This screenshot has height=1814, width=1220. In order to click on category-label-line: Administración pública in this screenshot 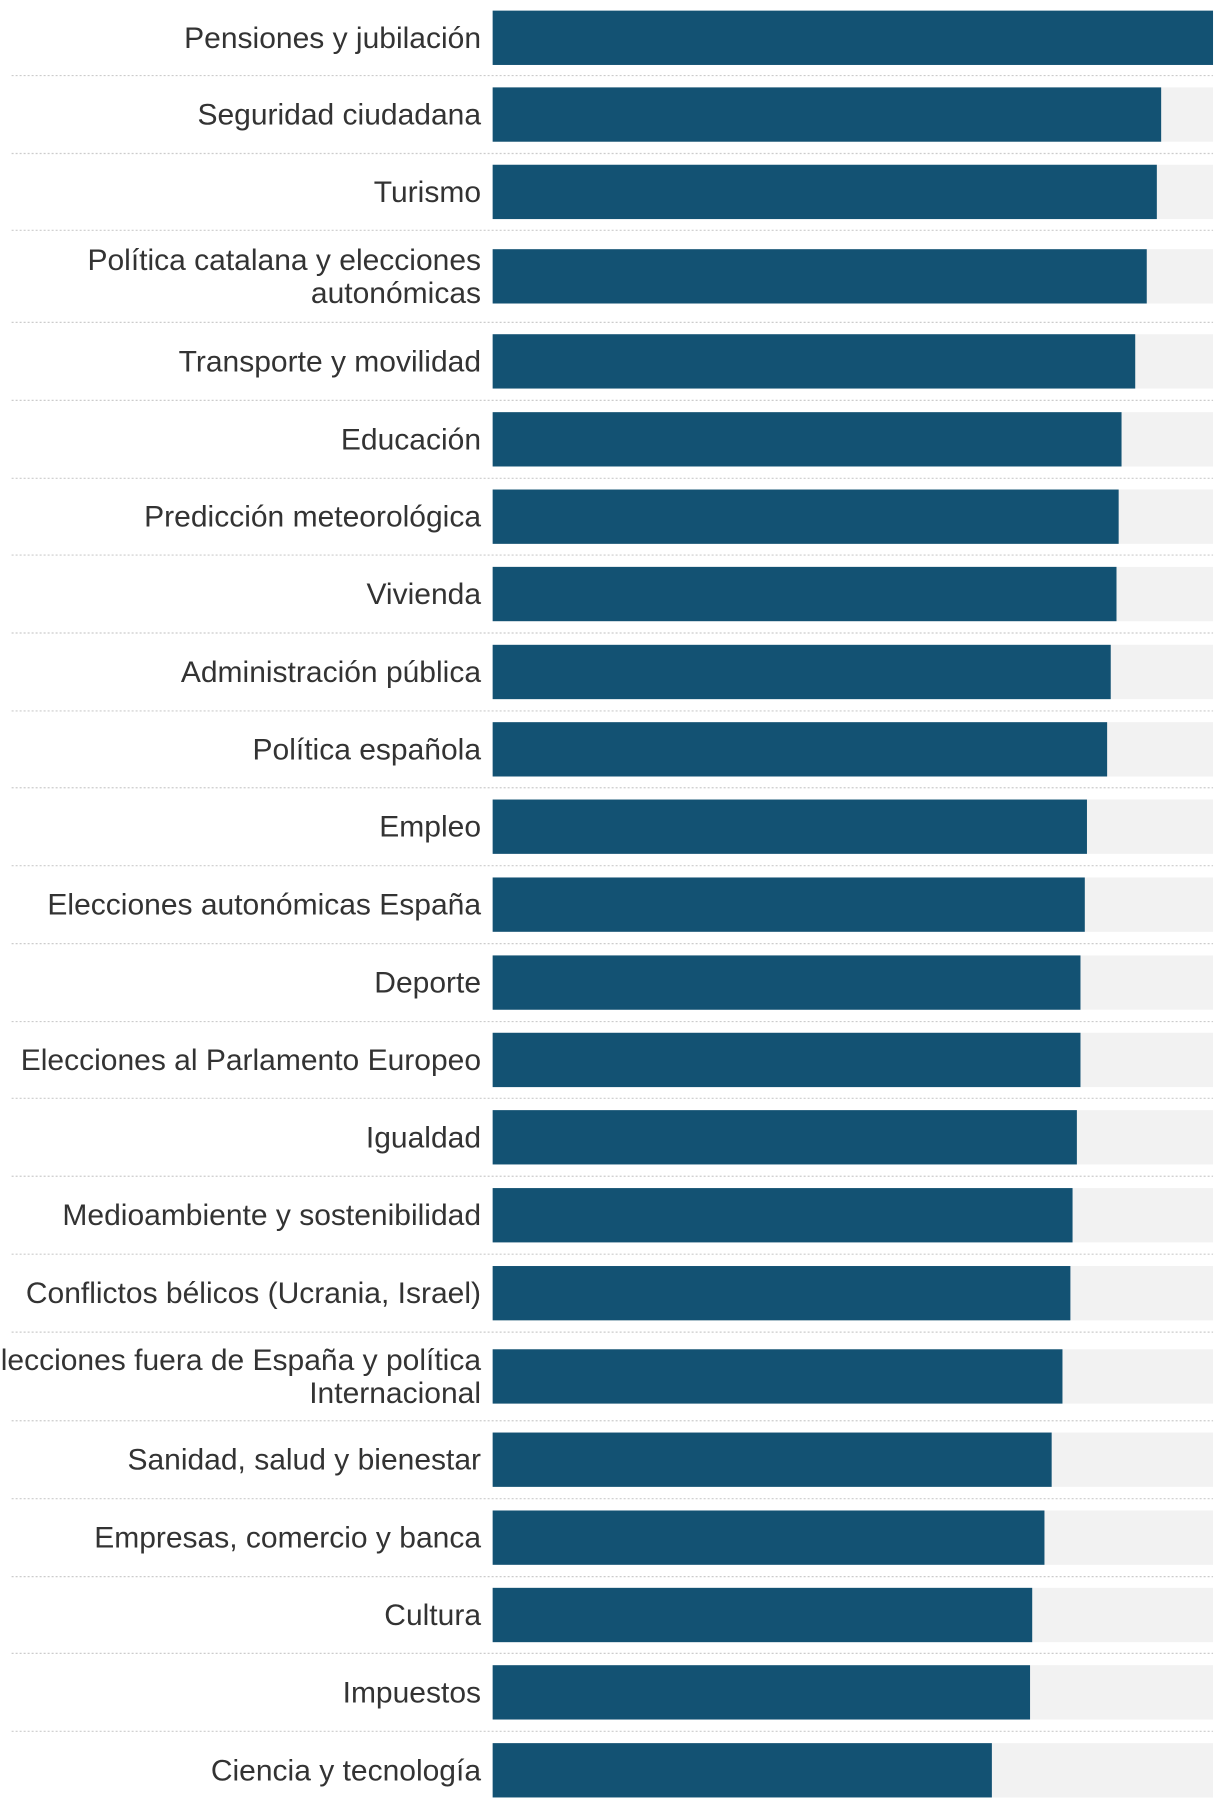, I will do `click(331, 672)`.